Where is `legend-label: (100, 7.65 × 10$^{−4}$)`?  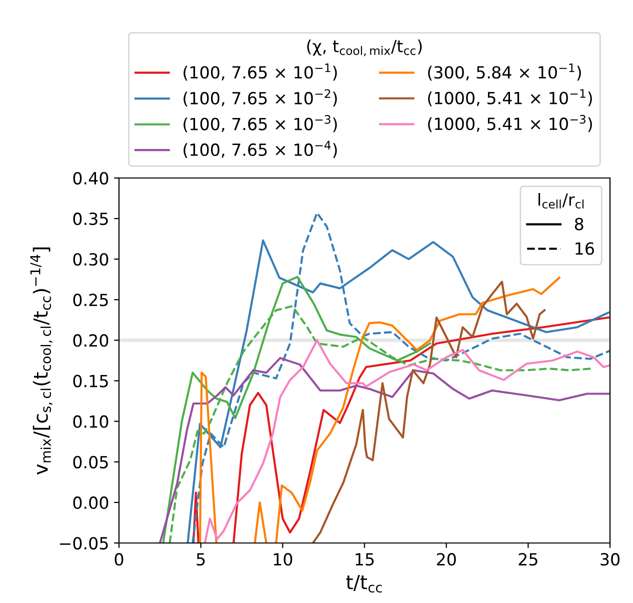
legend-label: (100, 7.65 × 10$^{−4}$) is located at coordinates (260, 149).